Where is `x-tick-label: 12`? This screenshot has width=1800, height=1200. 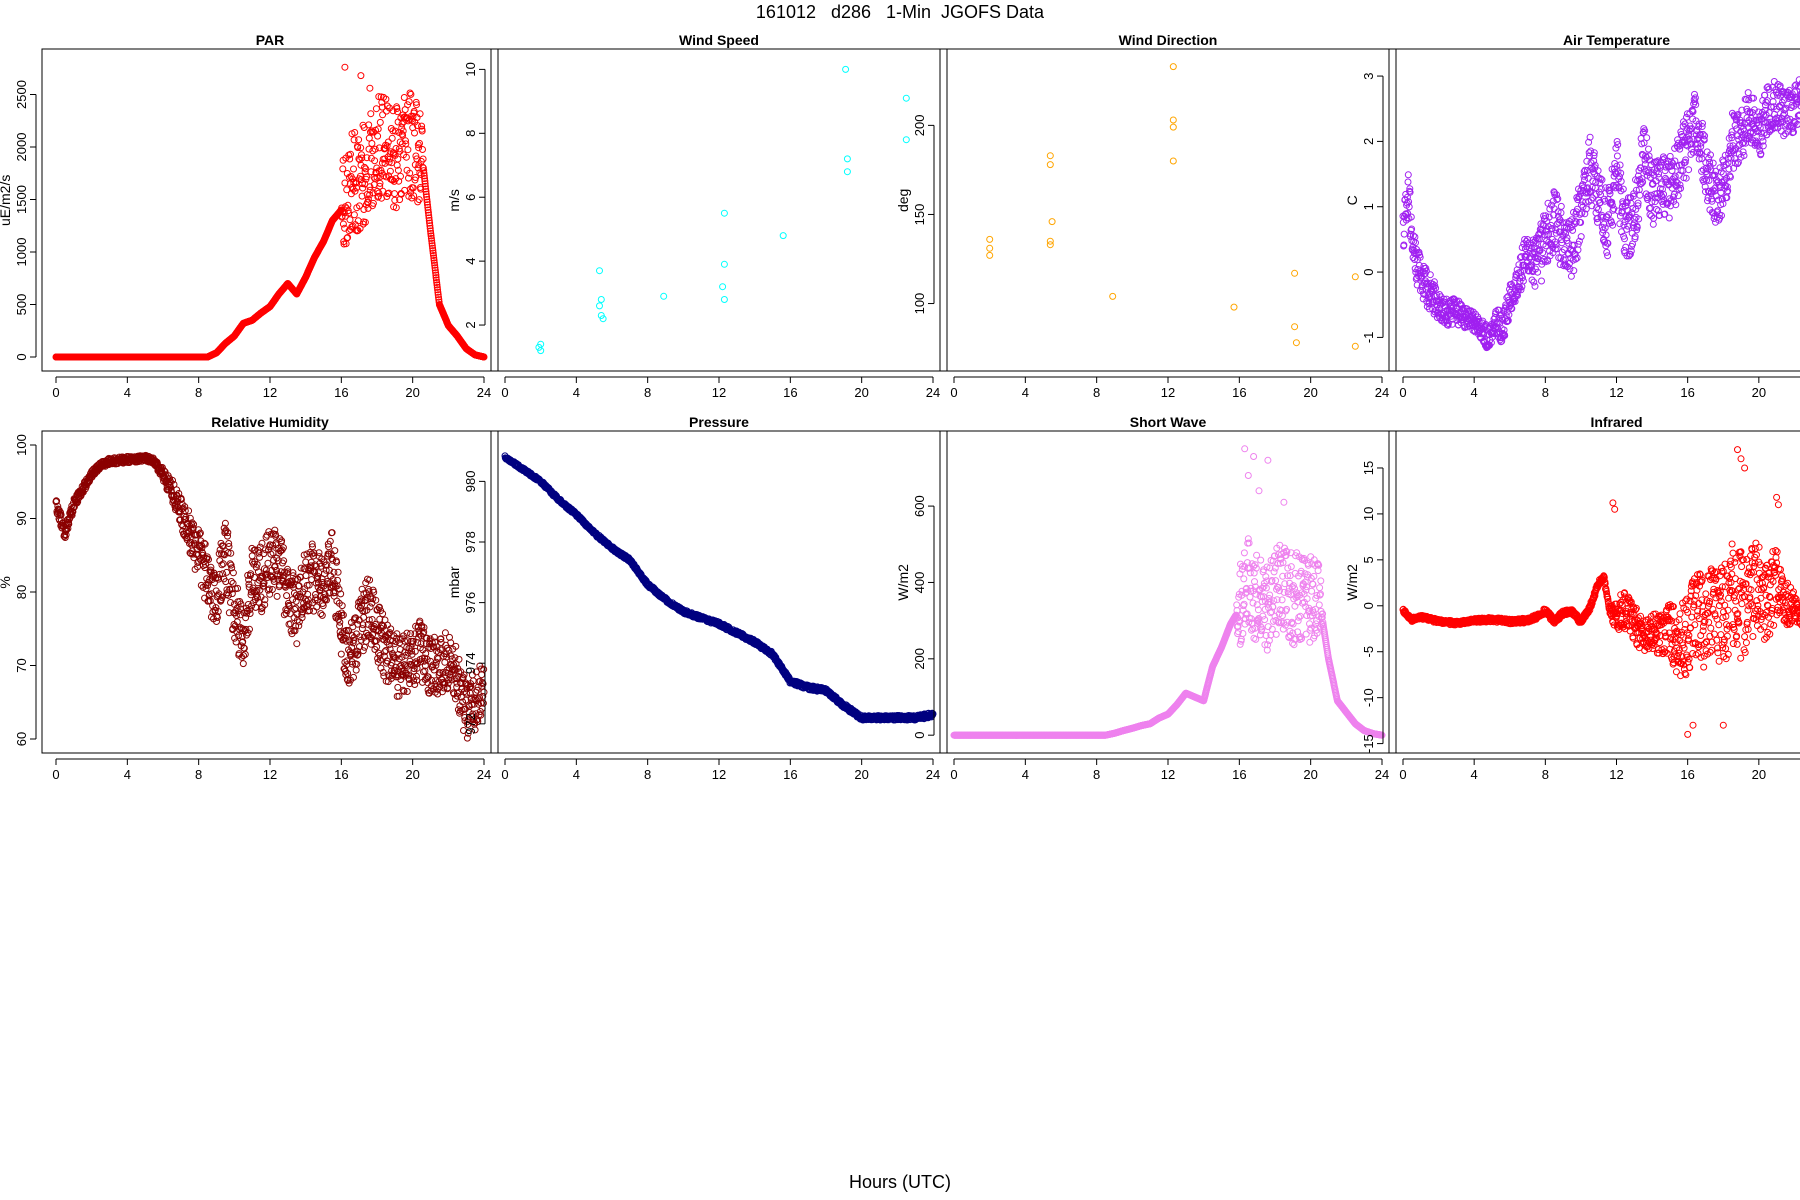
x-tick-label: 12 is located at coordinates (1616, 392).